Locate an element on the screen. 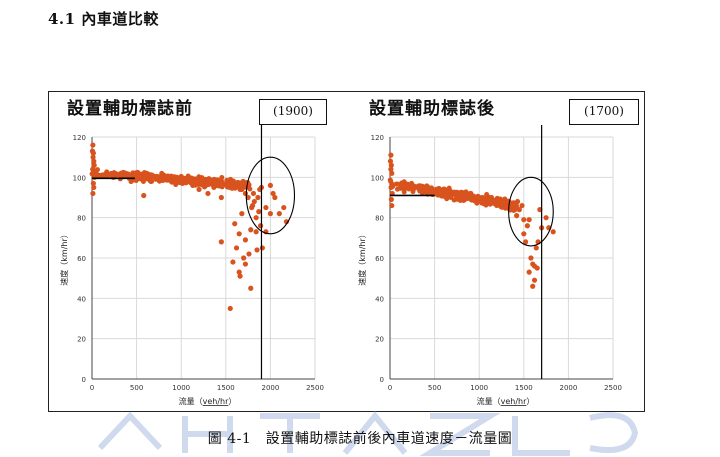  section-heading: 4.1 內車道比較 is located at coordinates (103, 19).